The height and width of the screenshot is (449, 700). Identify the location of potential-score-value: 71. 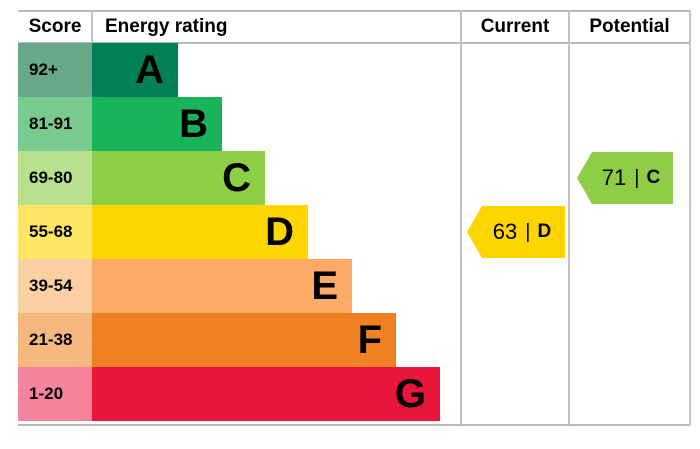
(614, 177).